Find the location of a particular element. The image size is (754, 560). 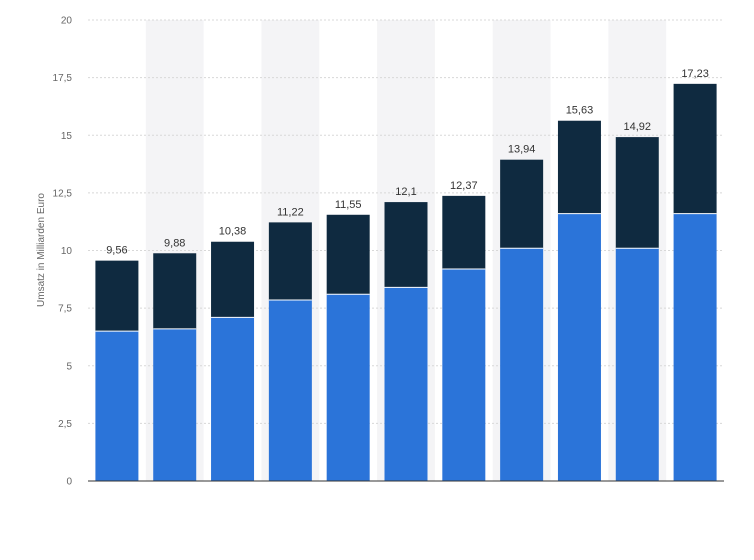

y-tick-label: 17,5 is located at coordinates (63, 78).